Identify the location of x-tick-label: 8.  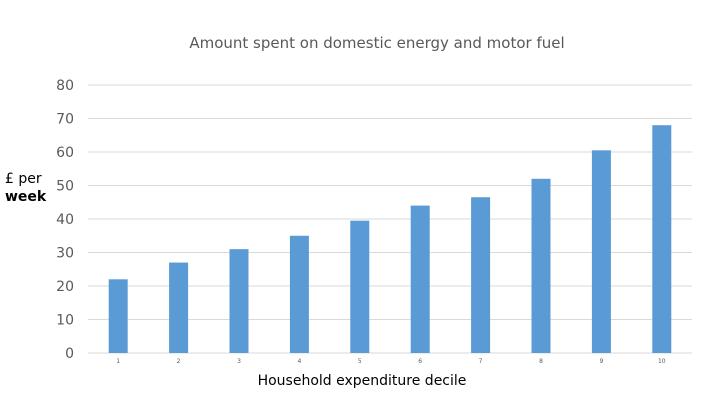
(541, 361).